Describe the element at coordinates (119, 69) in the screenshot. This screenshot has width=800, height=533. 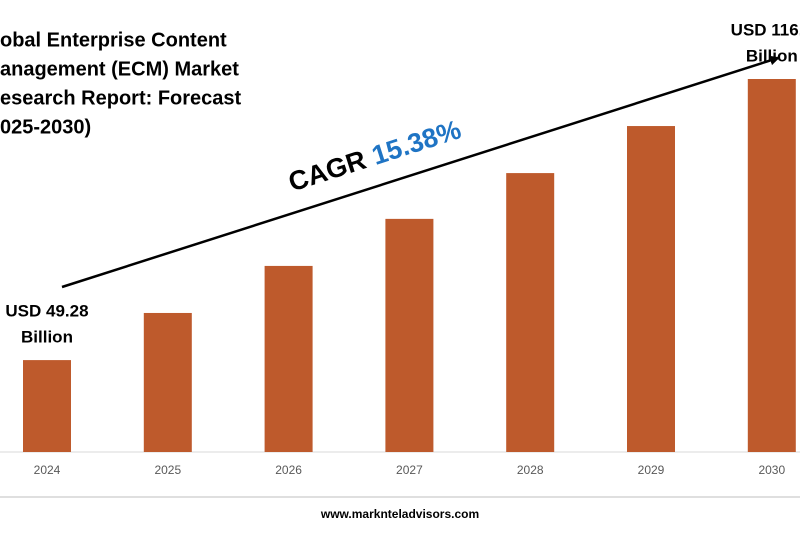
I see `chart-title: anagement (ECM) Market` at that location.